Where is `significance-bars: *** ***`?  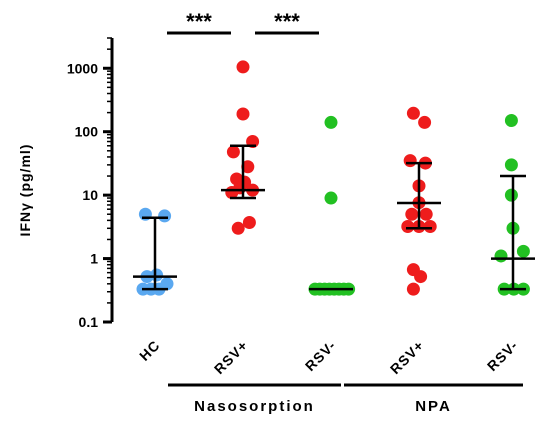
significance-bars: *** *** is located at coordinates (243, 22).